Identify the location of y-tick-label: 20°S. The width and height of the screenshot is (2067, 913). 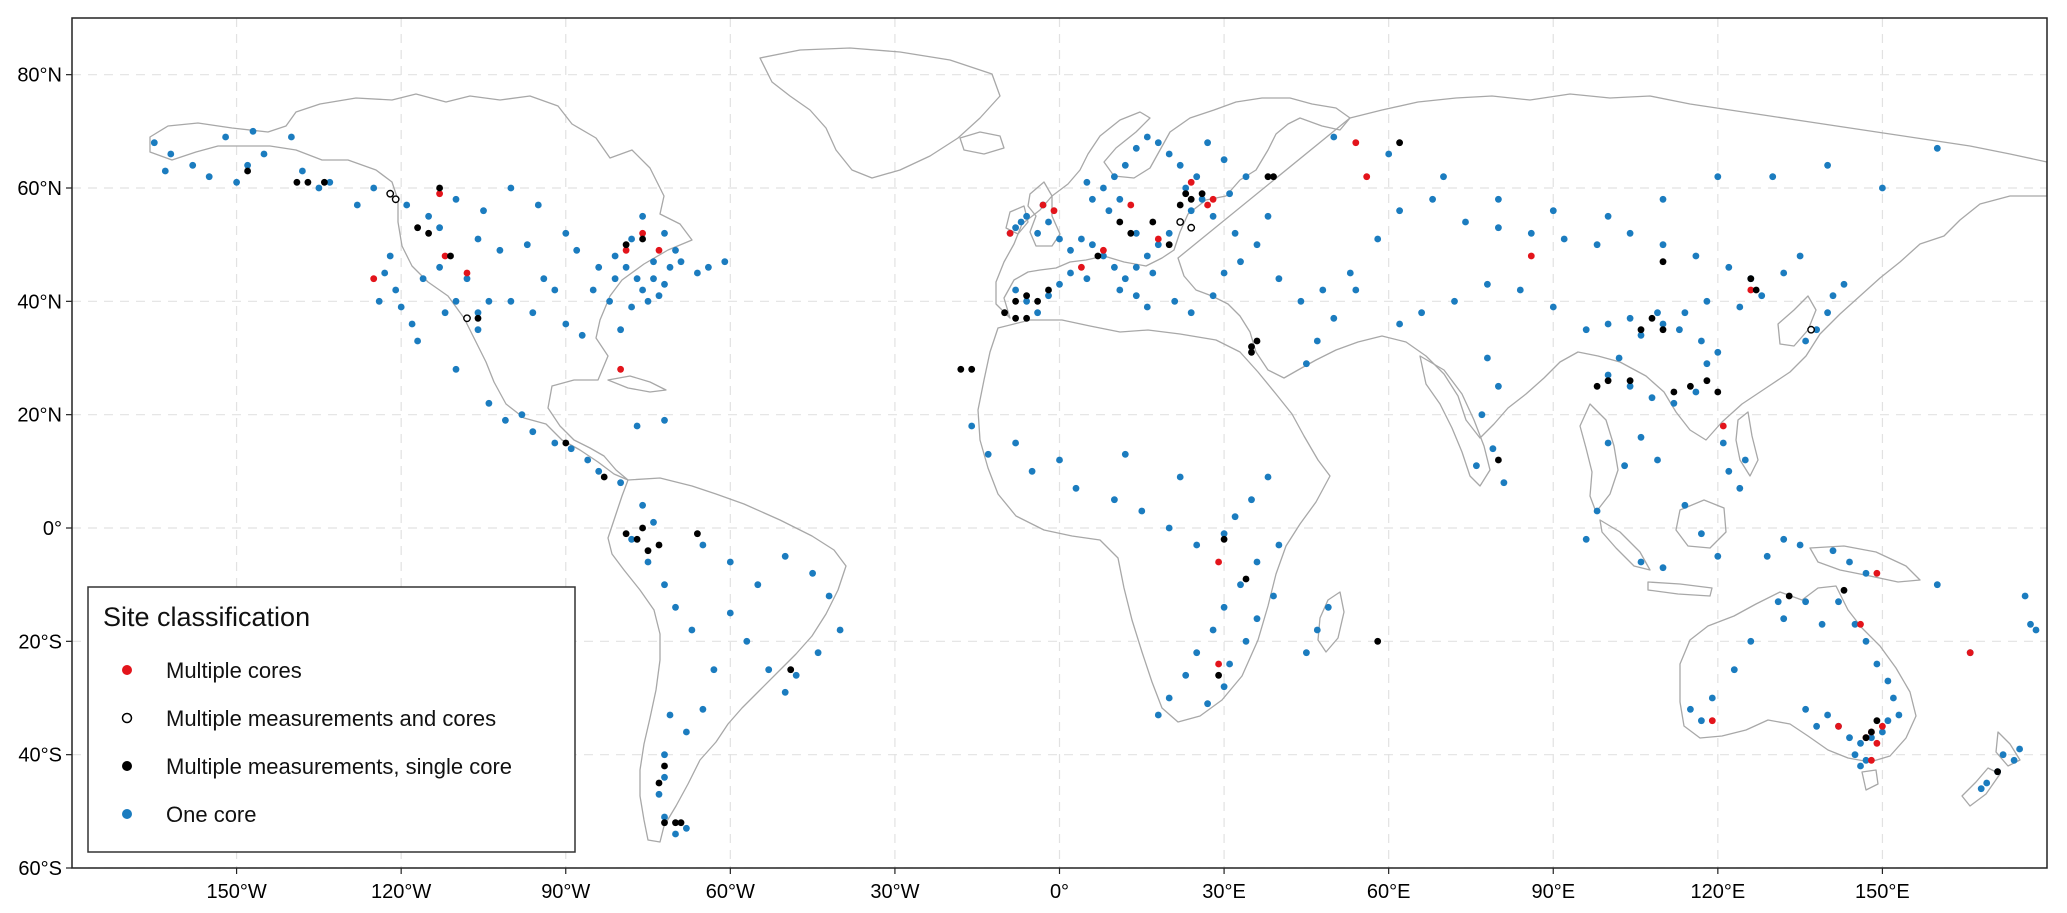
(40, 642).